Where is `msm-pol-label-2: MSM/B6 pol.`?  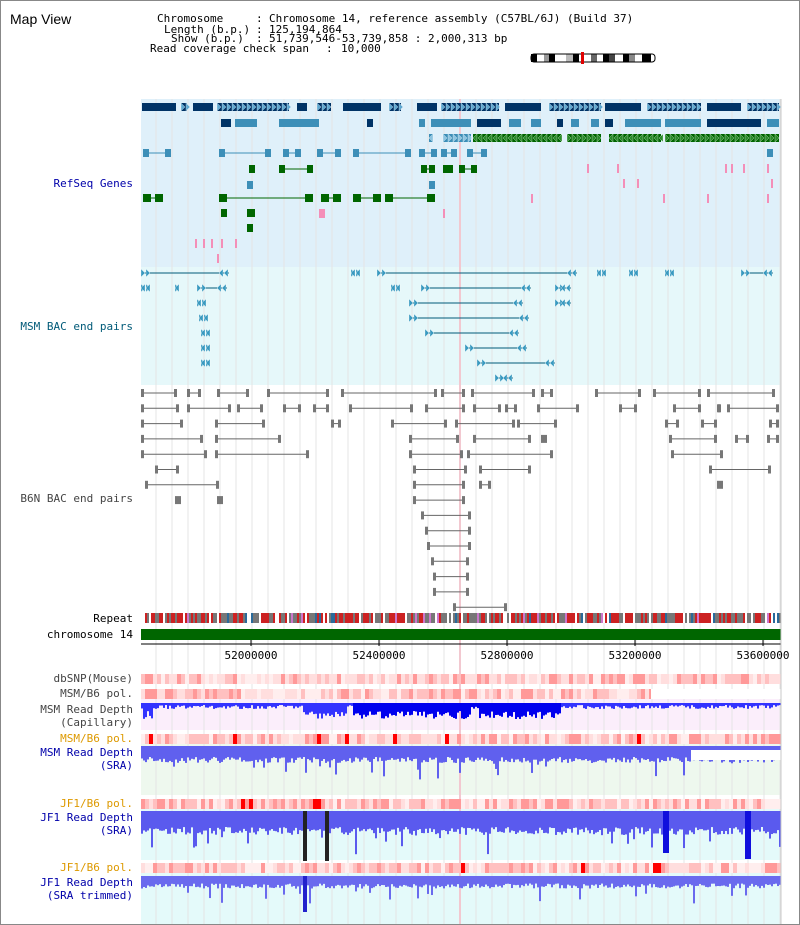 msm-pol-label-2: MSM/B6 pol. is located at coordinates (96, 738).